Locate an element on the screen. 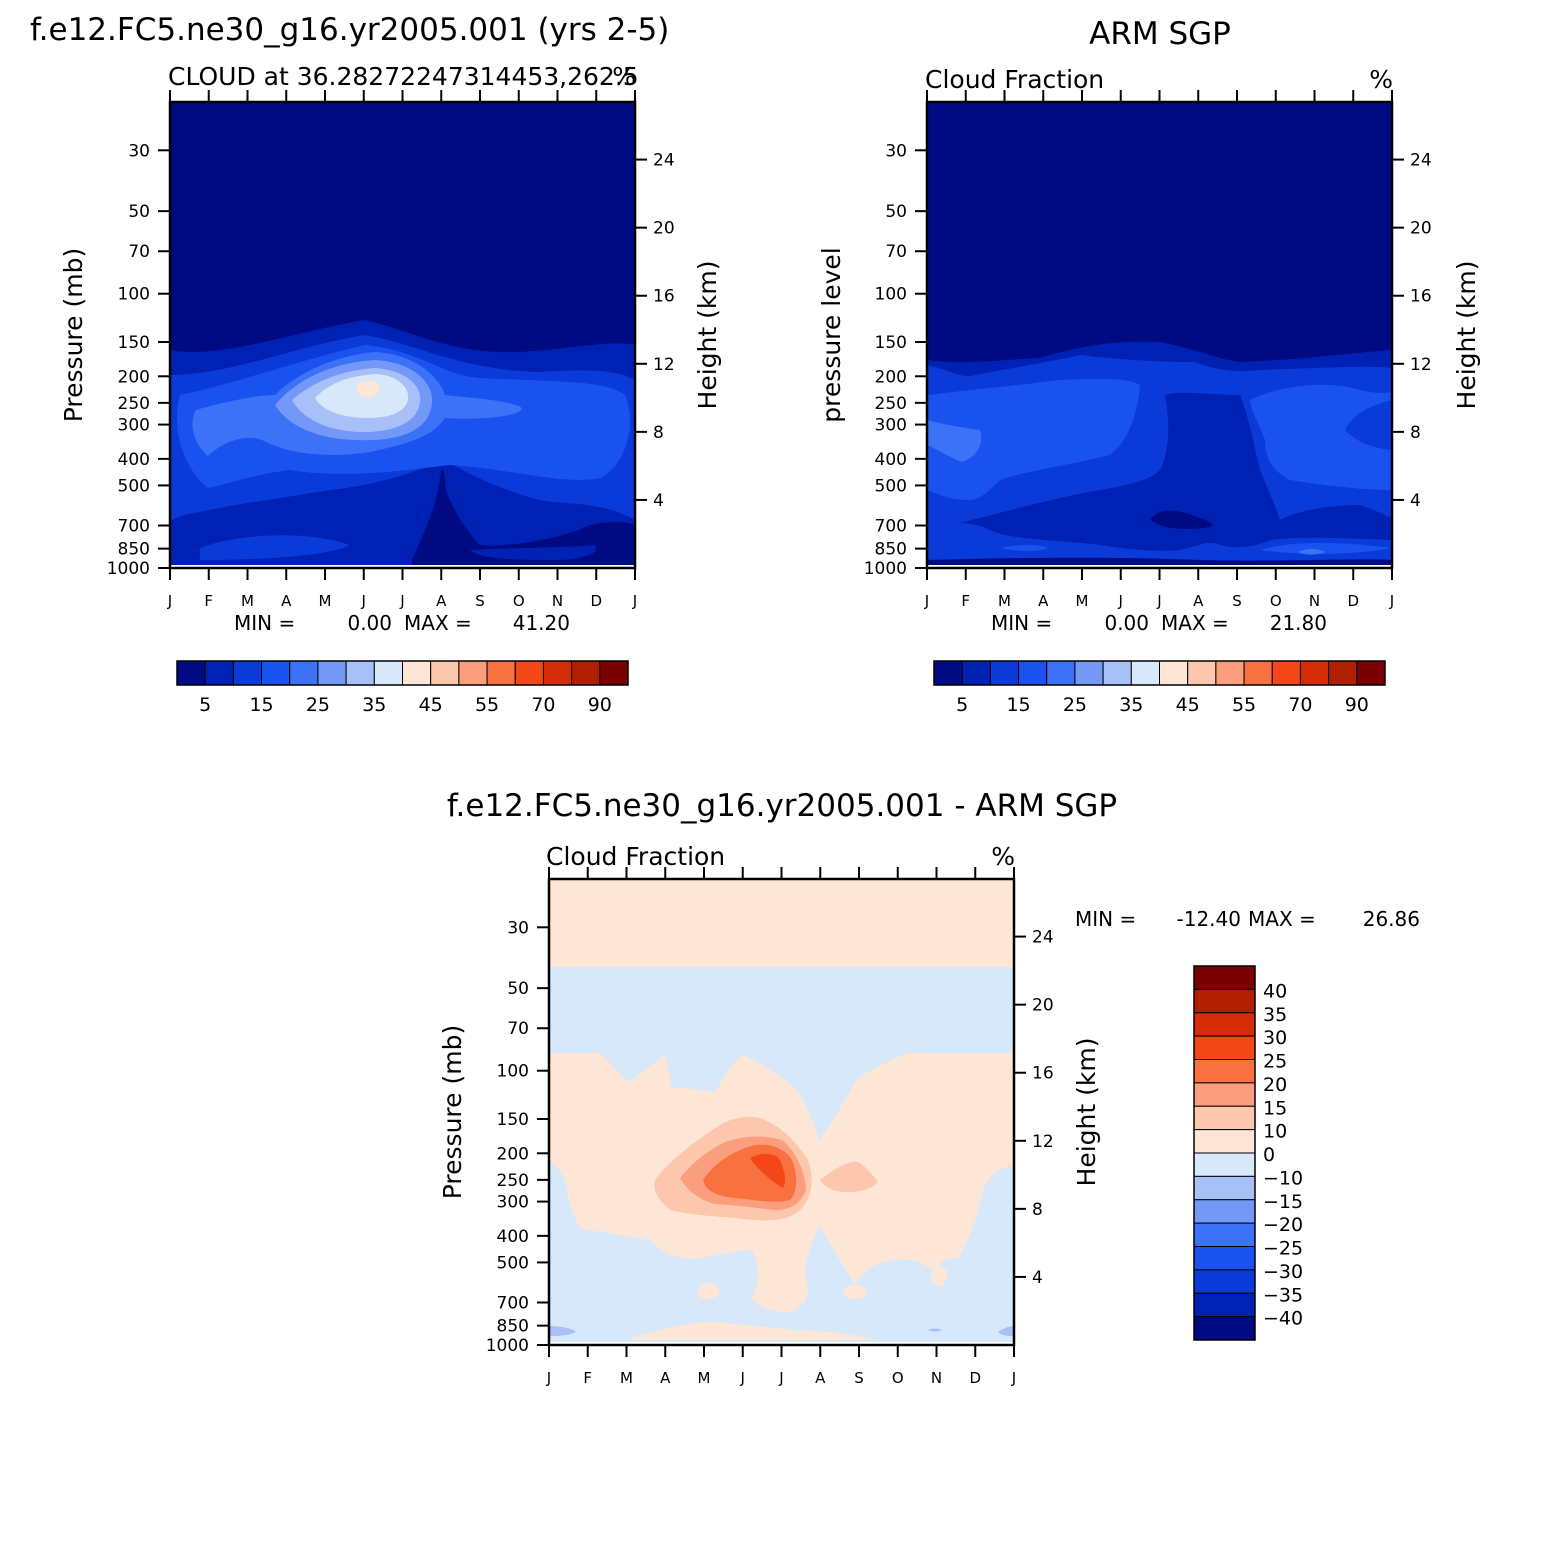 This screenshot has height=1563, width=1563. panel-units: % is located at coordinates (1381, 79).